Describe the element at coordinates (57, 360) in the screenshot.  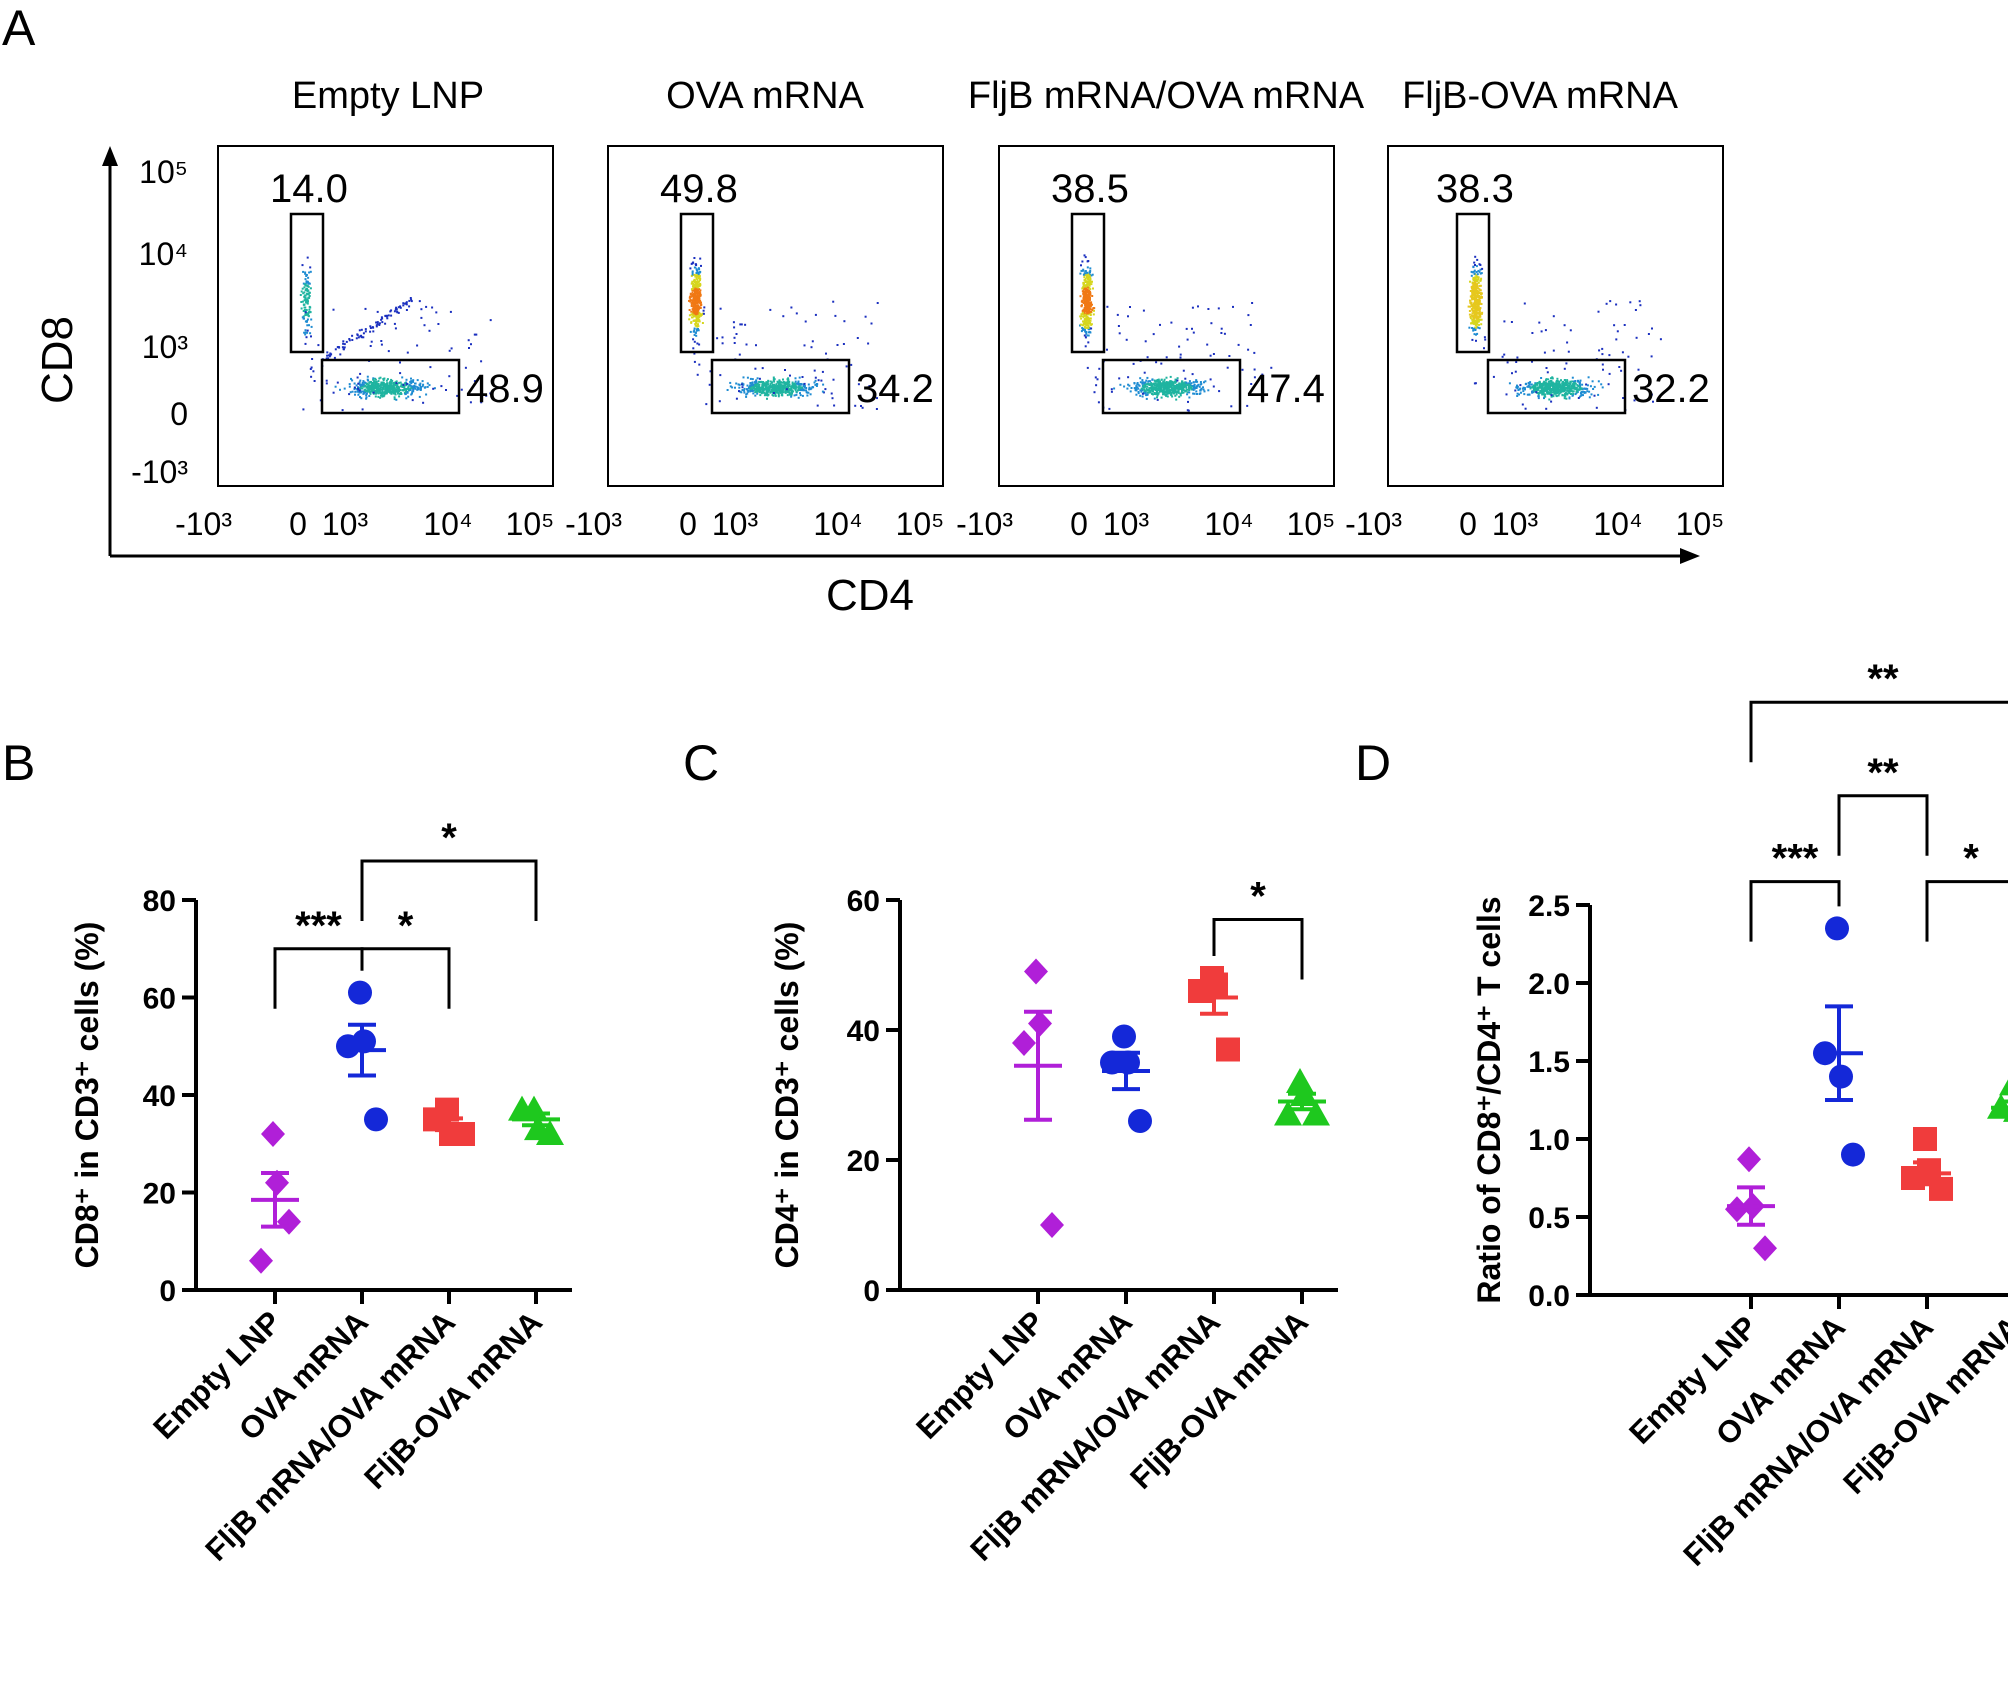
I see `flow-y-title: CD8` at that location.